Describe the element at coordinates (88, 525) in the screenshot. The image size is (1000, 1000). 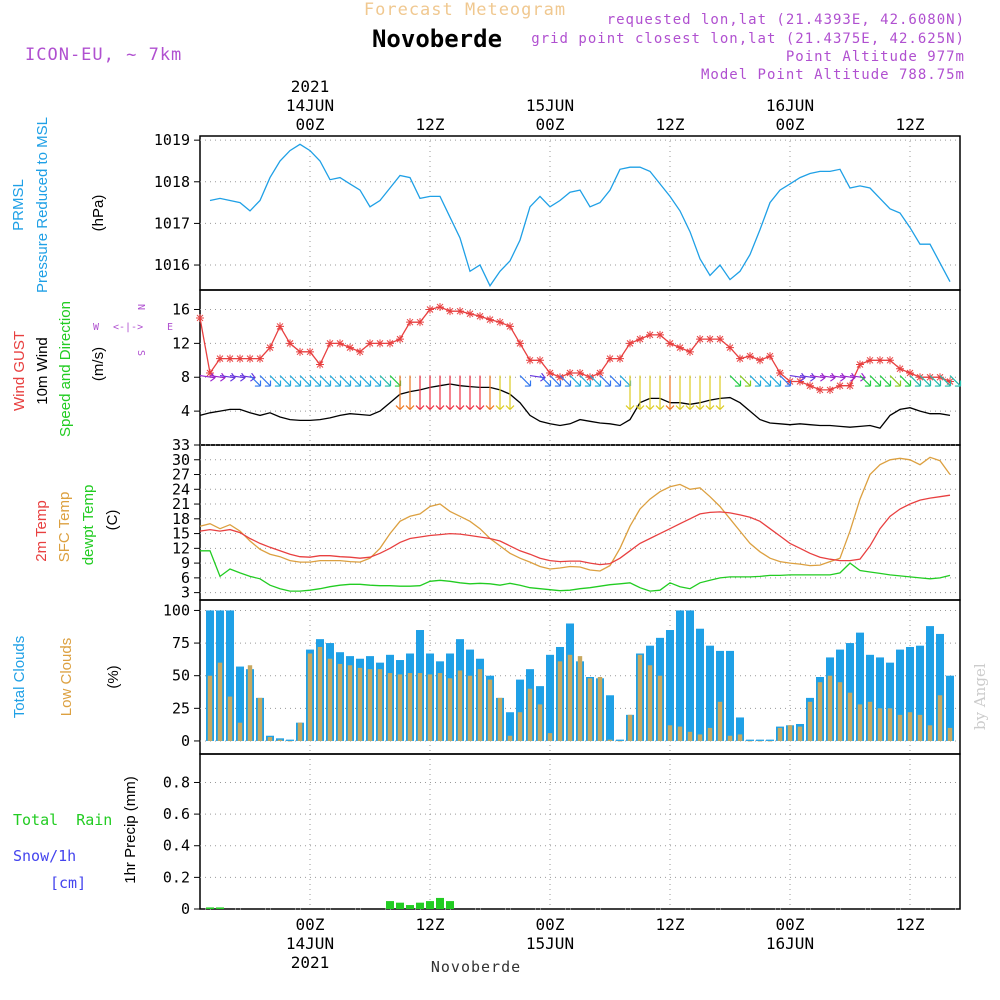
I see `temp-dew-label: dewpt Temp` at that location.